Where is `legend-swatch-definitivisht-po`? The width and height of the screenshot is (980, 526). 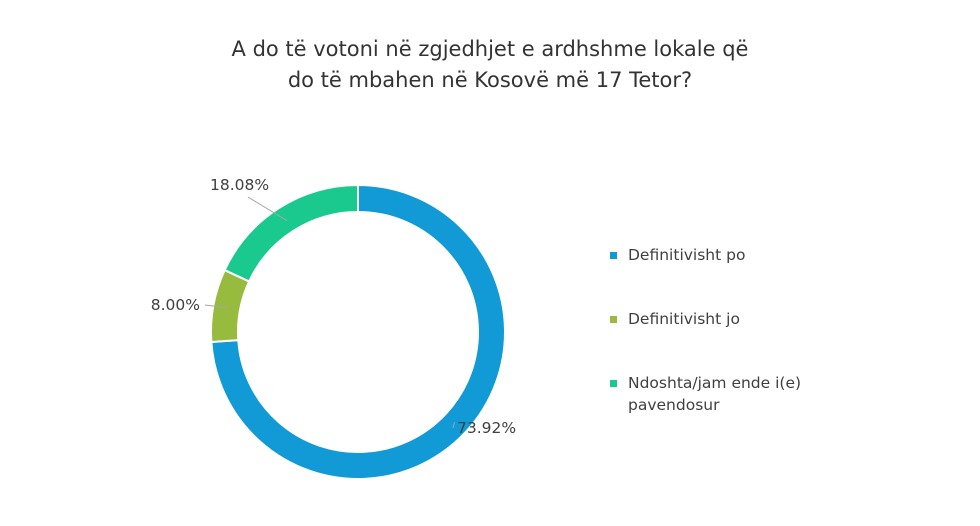
legend-swatch-definitivisht-po is located at coordinates (613, 255).